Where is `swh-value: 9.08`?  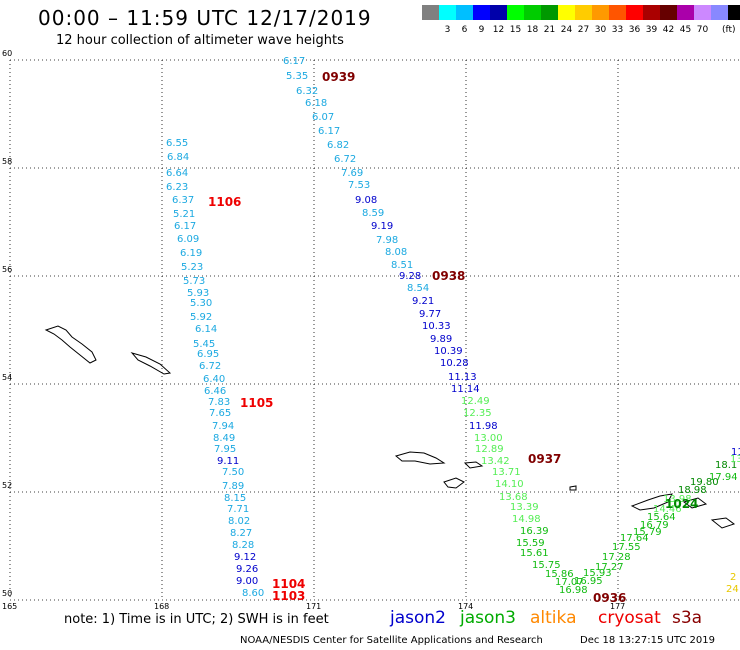
swh-value: 9.08 is located at coordinates (366, 200).